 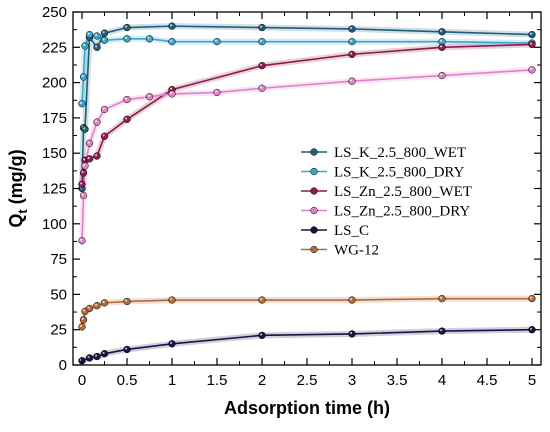 What do you see at coordinates (307, 345) in the screenshot?
I see `series-line` at bounding box center [307, 345].